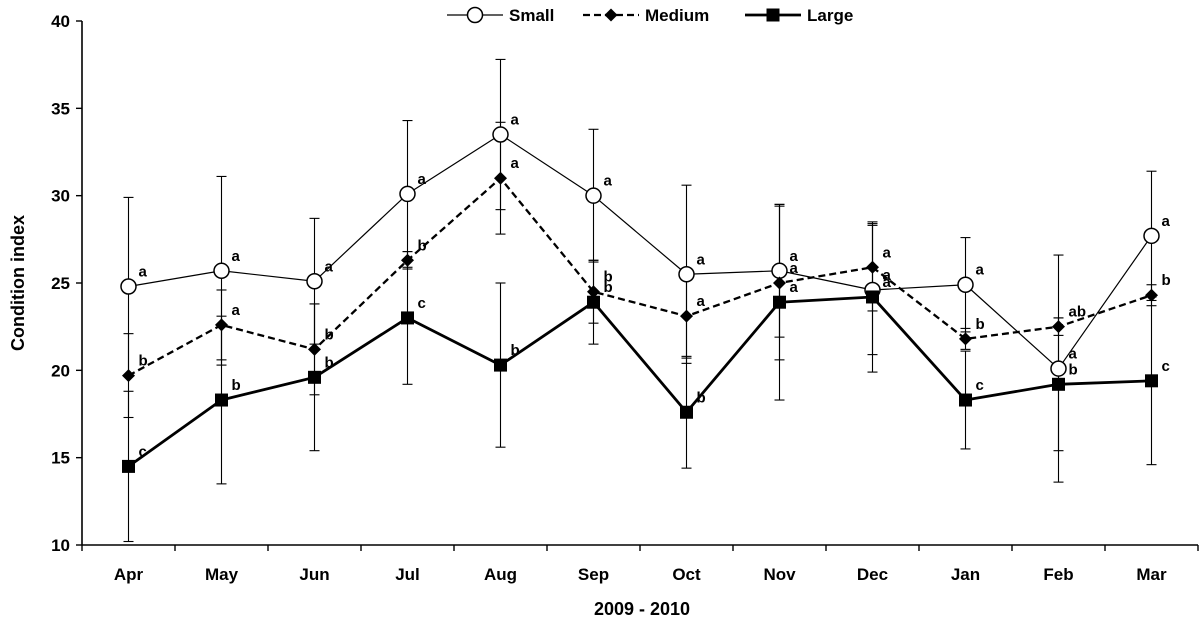 The height and width of the screenshot is (622, 1202). Describe the element at coordinates (500, 574) in the screenshot. I see `x-tick-label: Aug` at that location.